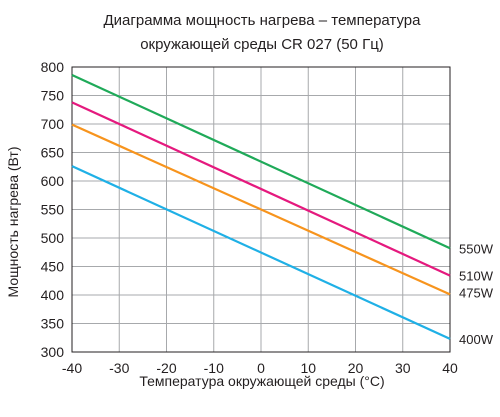 The height and width of the screenshot is (417, 500). Describe the element at coordinates (72, 368) in the screenshot. I see `x-tick-label: -40` at that location.